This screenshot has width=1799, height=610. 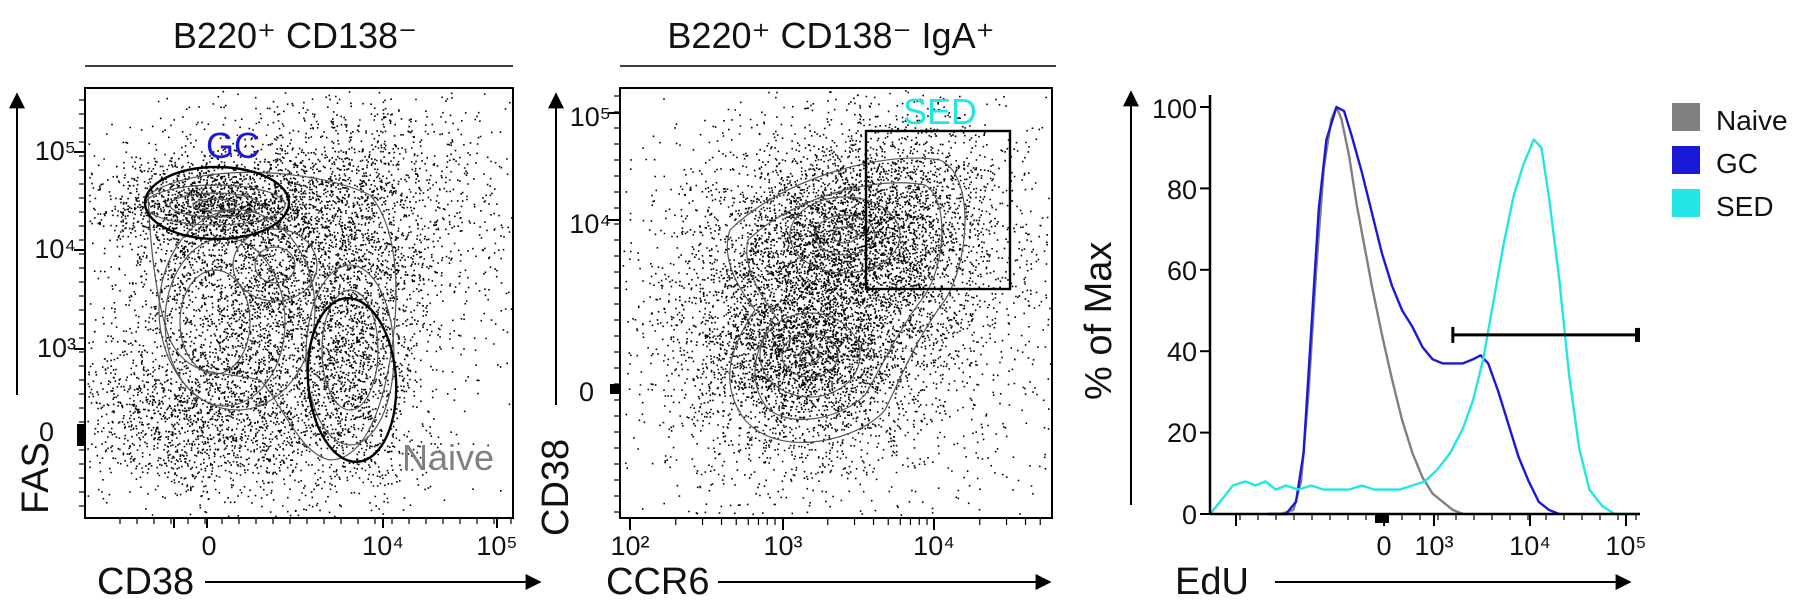 I want to click on panel-3-y-tick-100: 100, so click(x=1174, y=109).